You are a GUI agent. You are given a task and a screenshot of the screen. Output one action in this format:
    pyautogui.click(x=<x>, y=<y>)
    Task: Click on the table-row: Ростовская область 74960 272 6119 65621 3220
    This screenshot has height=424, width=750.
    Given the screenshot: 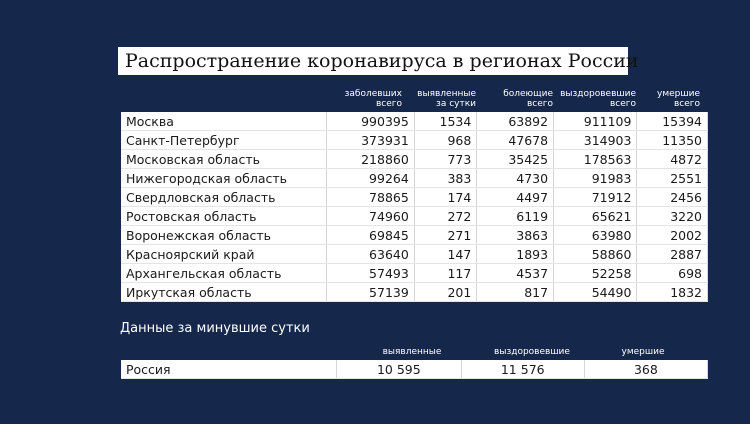 What is the action you would take?
    pyautogui.click(x=414, y=216)
    